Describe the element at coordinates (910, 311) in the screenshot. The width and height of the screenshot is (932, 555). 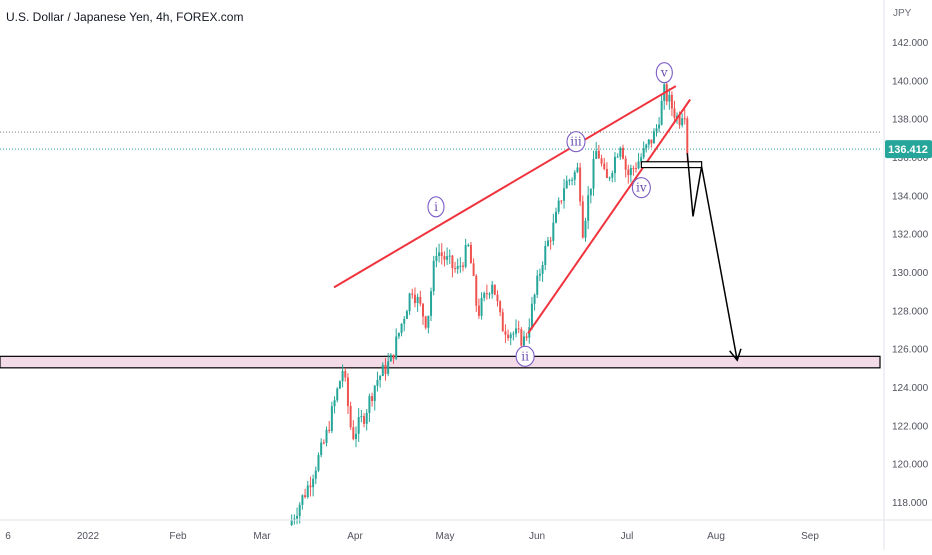
I see `y-tick-label: 128.000` at that location.